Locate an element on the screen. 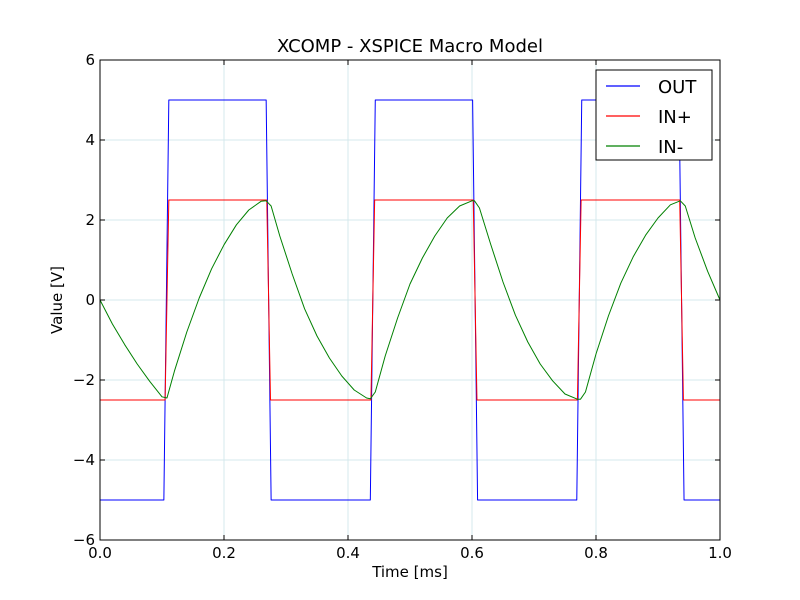 This screenshot has height=600, width=800. x-axis-label: Time [ms] is located at coordinates (409, 572).